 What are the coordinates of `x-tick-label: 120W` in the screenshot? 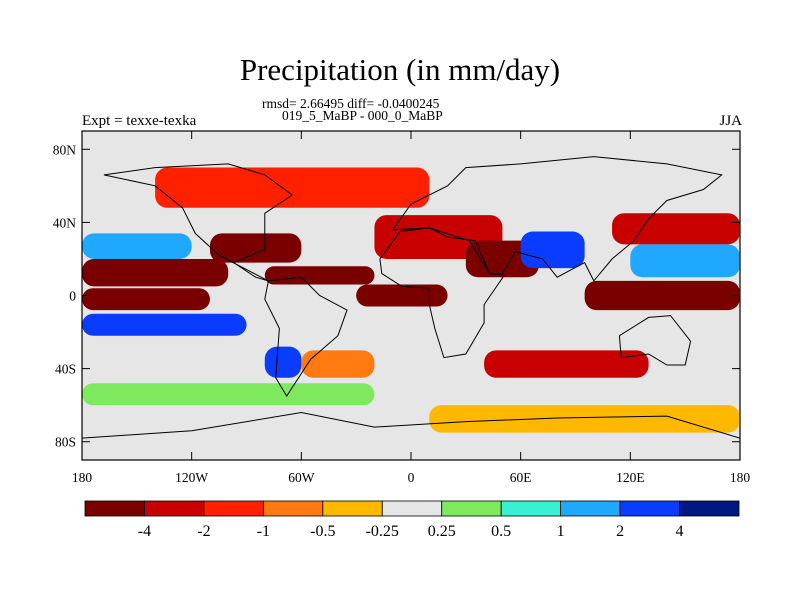 It's located at (191, 477).